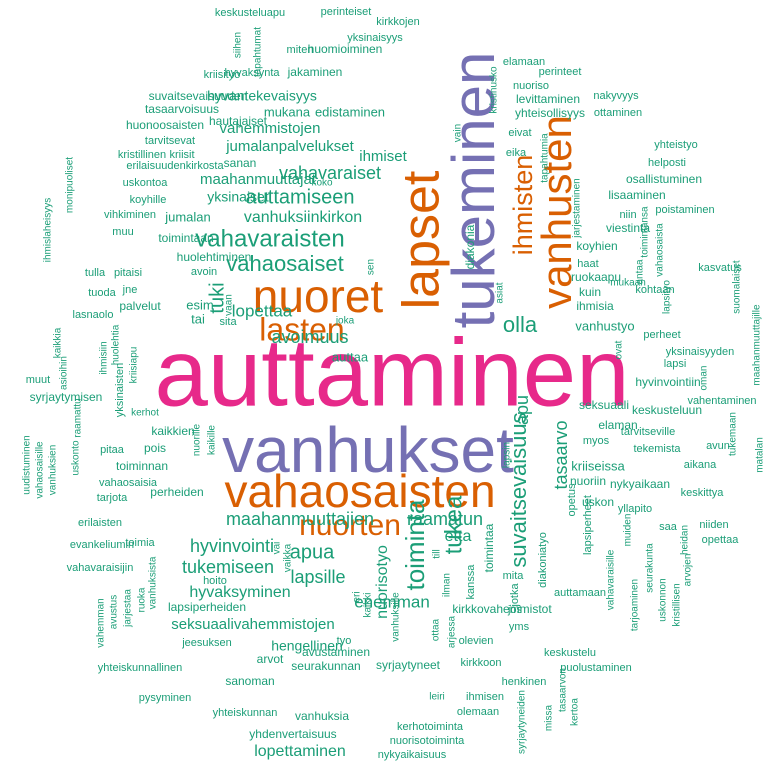  Describe the element at coordinates (357, 596) in the screenshot. I see `word: eri` at that location.